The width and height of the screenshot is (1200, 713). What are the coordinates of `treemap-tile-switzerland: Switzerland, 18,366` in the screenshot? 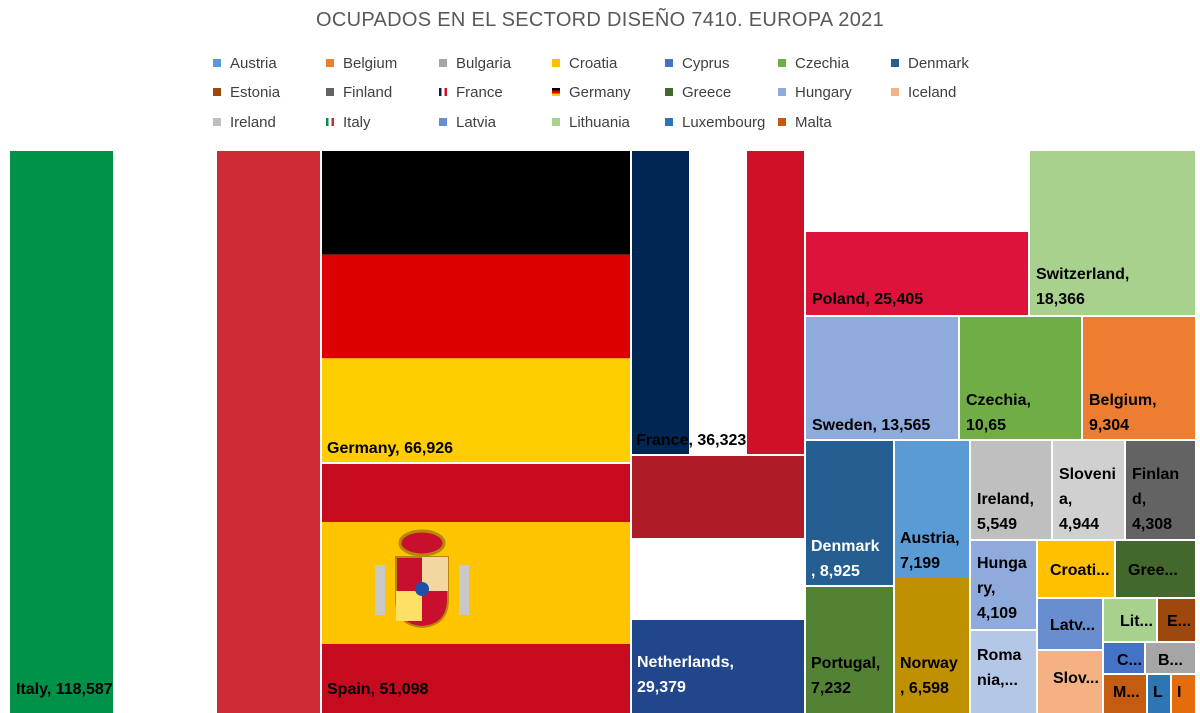 It's located at (1112, 233).